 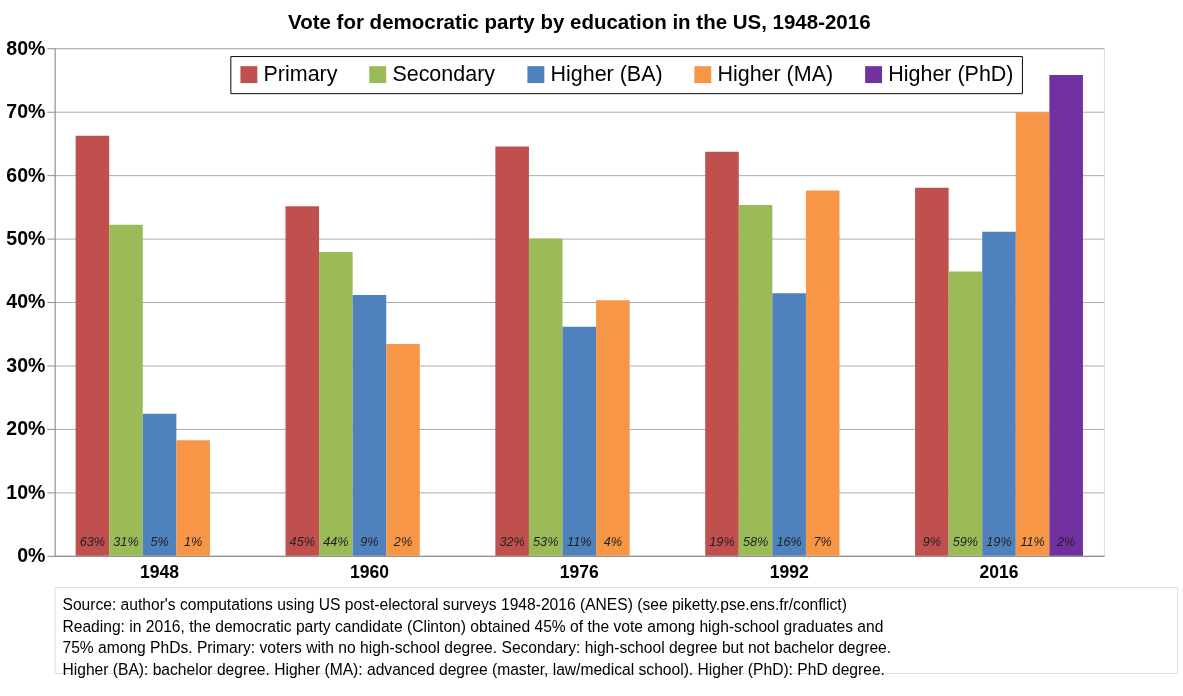 I want to click on text: Reading: in 2016, the democratic party candidate (Clinton) obtained 45% of the vote among high-school graduates and 75% among PhDs. Primary: voters with no high-school degree. Secondary: high-school degree but not bachelor degree. Higher (BA): bachelor degree. Higher (MA): advanced degree (master, law/medical school). Higher (PhD): PhD degree., so click(x=477, y=647).